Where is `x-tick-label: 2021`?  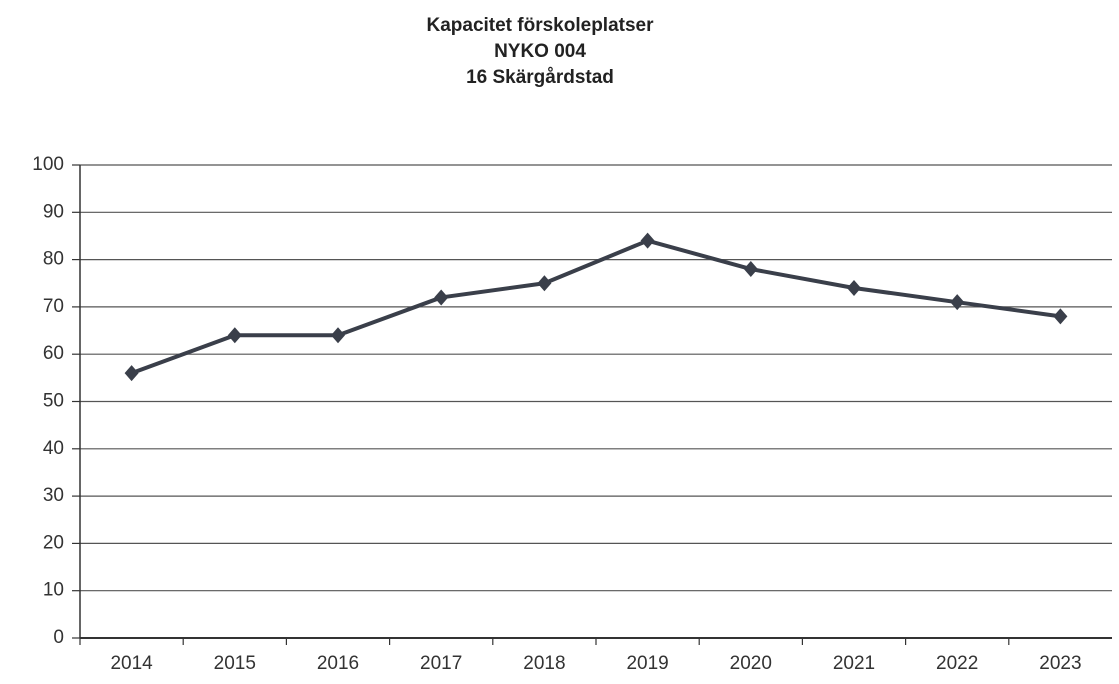
x-tick-label: 2021 is located at coordinates (854, 663).